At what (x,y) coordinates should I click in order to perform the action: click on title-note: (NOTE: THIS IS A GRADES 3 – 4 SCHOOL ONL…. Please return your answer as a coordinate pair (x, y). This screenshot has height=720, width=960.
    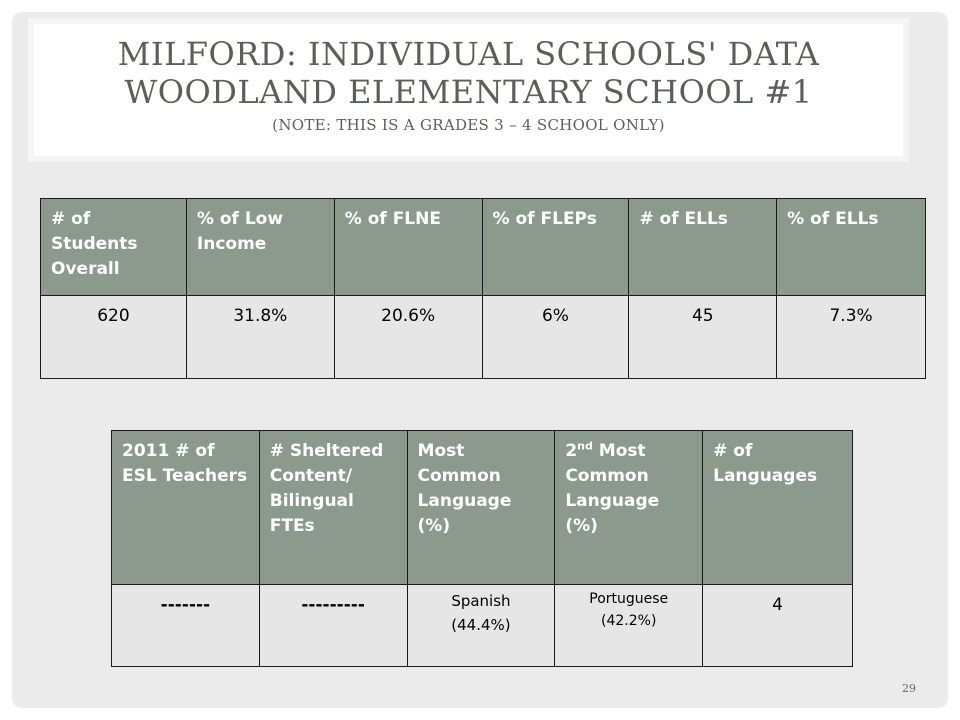
    Looking at the image, I should click on (468, 125).